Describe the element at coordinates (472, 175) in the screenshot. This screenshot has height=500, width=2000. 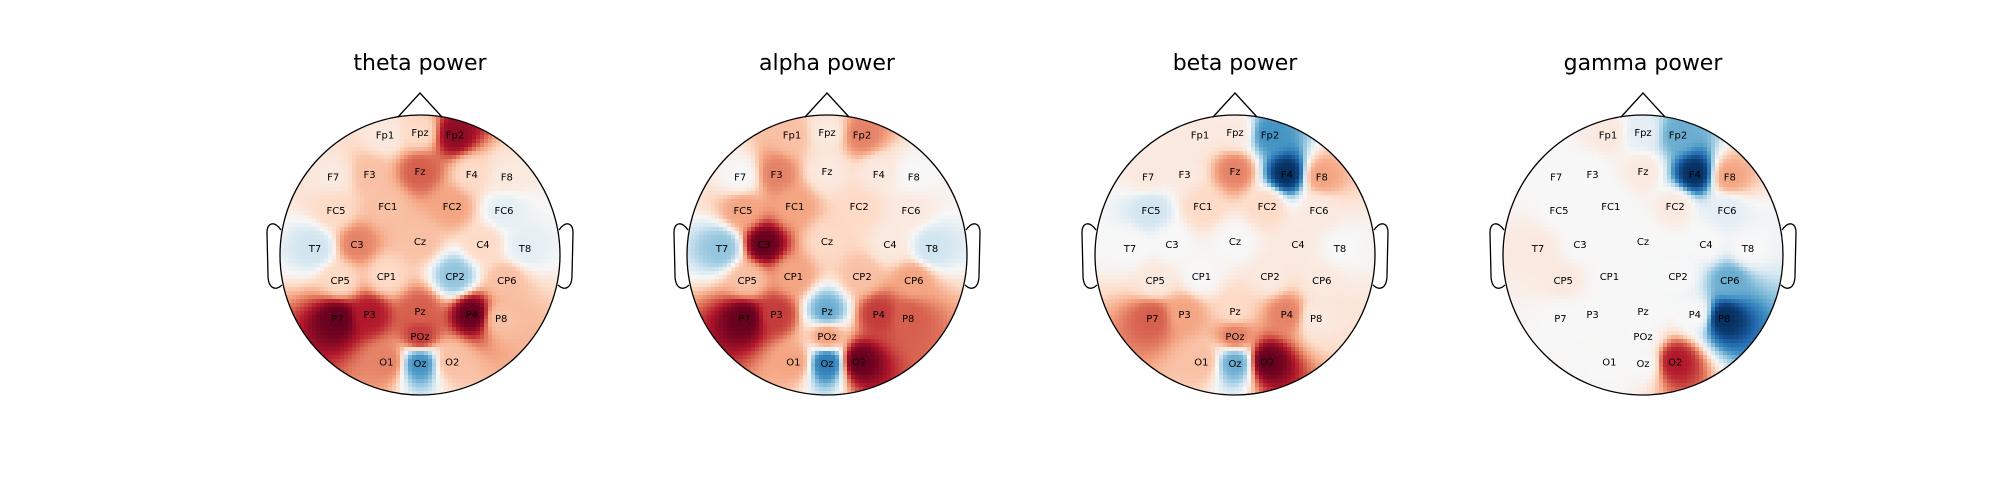
I see `channel-label: F4` at that location.